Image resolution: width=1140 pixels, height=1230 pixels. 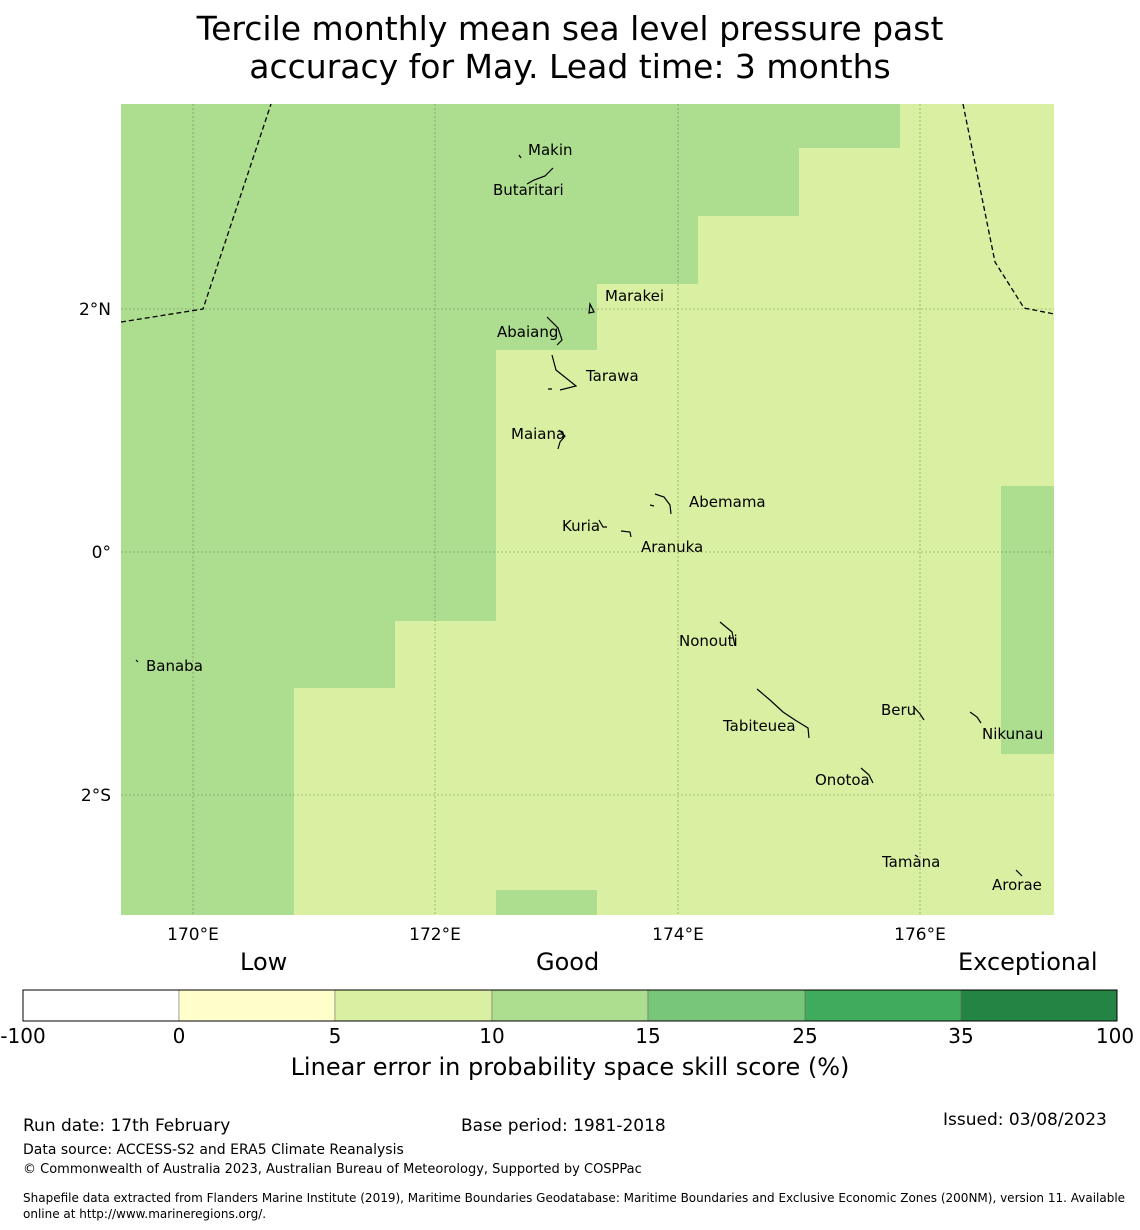 What do you see at coordinates (563, 1126) in the screenshot?
I see `base-period: Base period: 1981-2018` at bounding box center [563, 1126].